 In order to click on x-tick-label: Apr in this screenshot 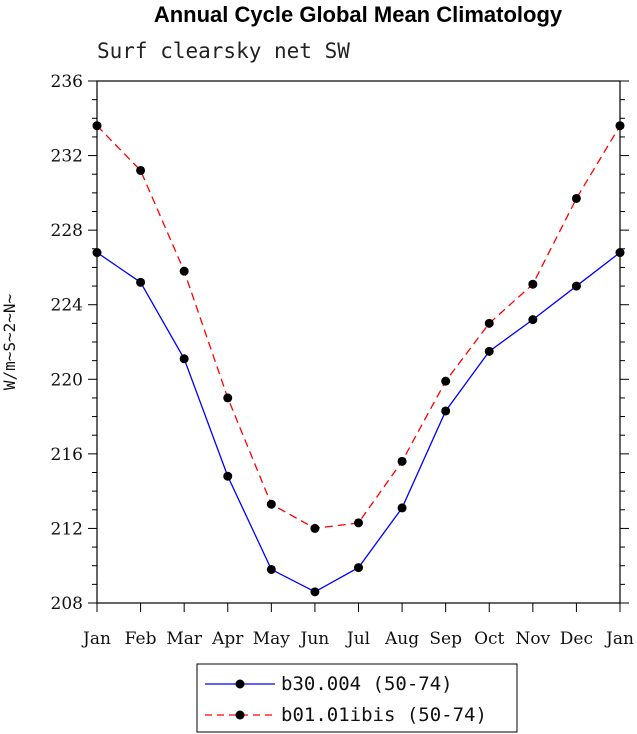, I will do `click(227, 639)`.